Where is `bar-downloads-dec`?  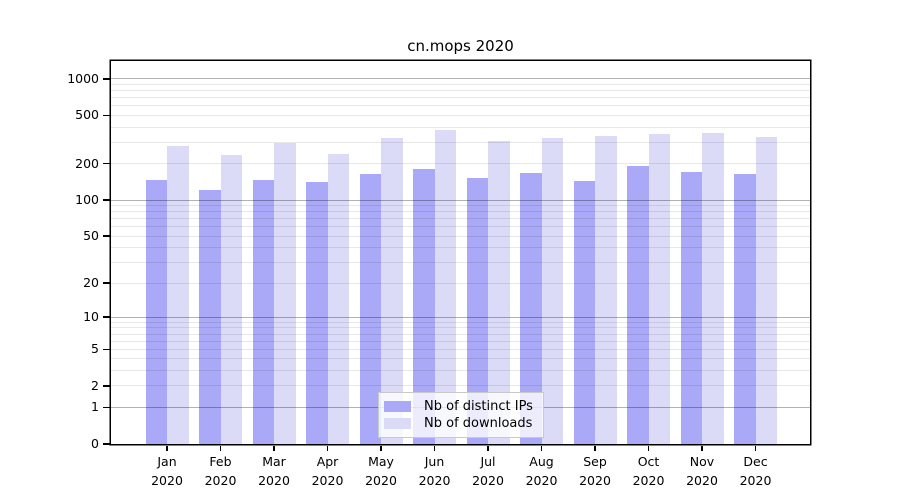
bar-downloads-dec is located at coordinates (766, 290).